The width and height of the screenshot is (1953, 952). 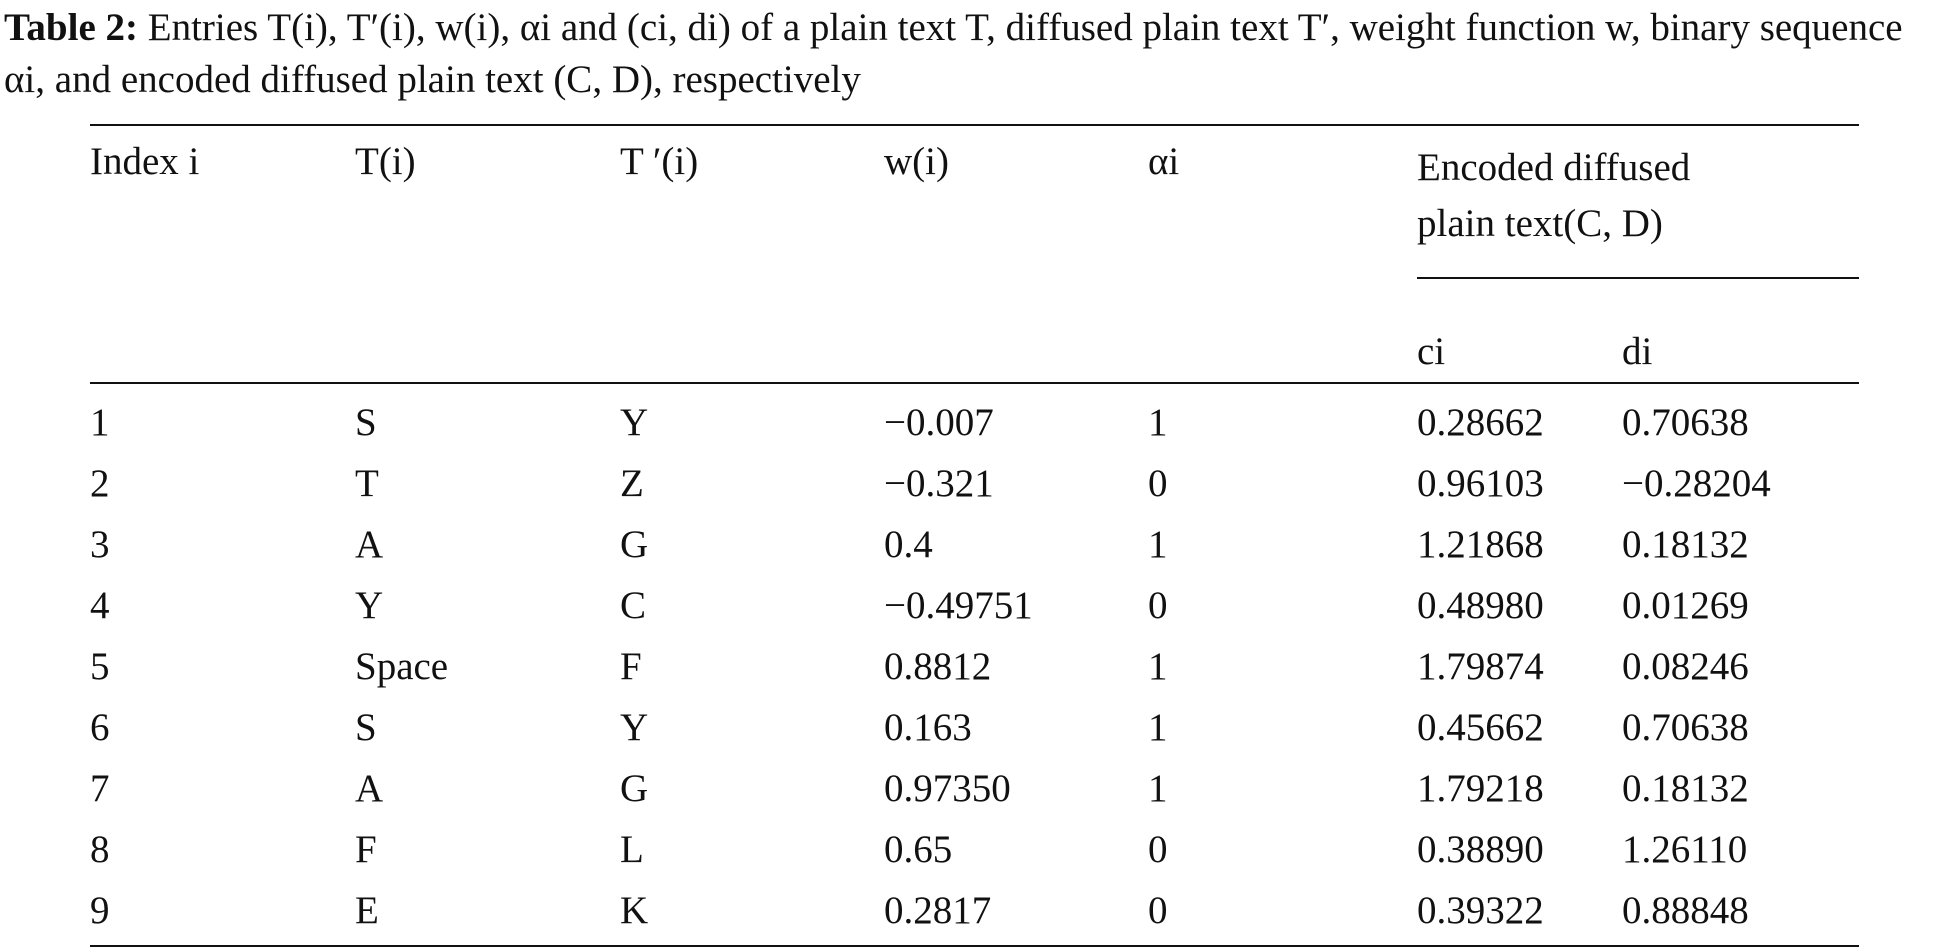 I want to click on column-header: w(i), so click(x=916, y=161).